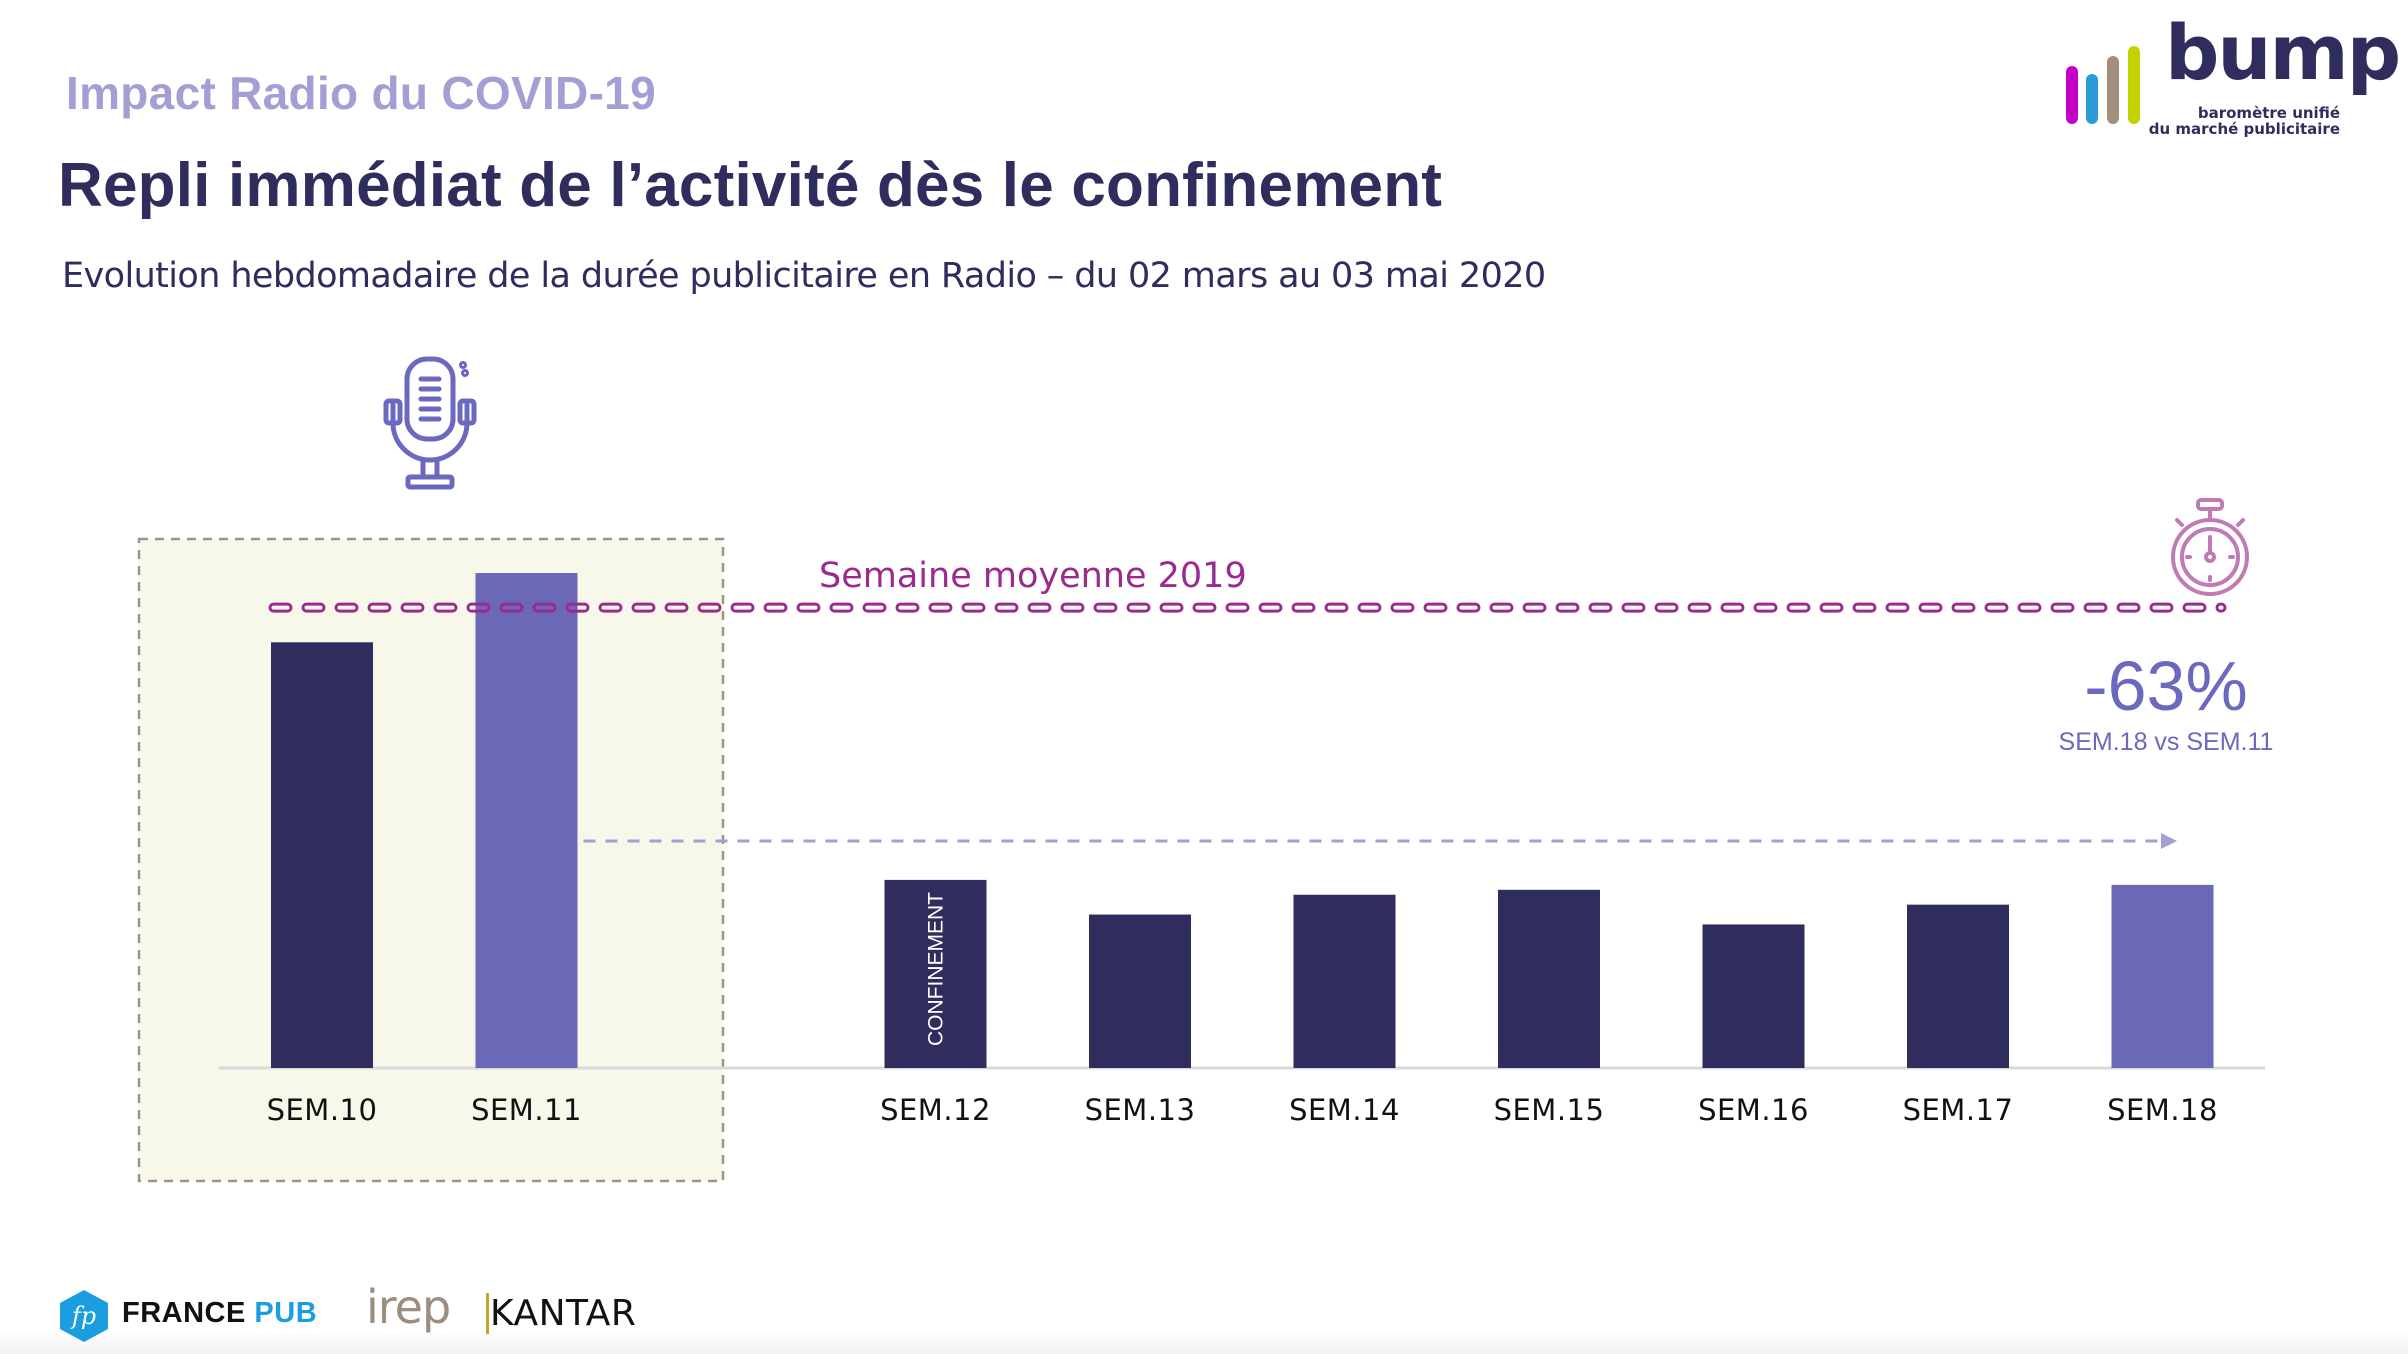  Describe the element at coordinates (1140, 1110) in the screenshot. I see `x-tick-label: SEM.13` at that location.